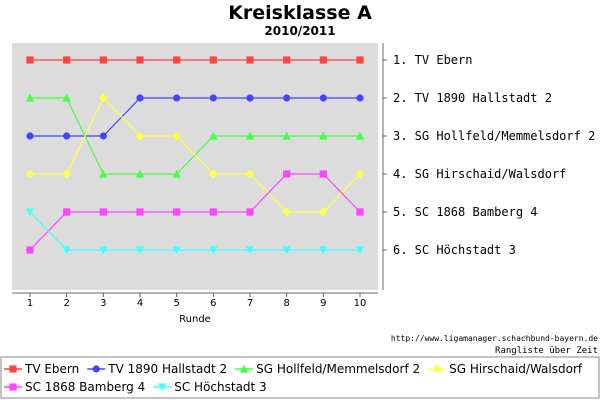  I want to click on legend-item: SG Hollfeld/Memmelsdorf 2, so click(327, 369).